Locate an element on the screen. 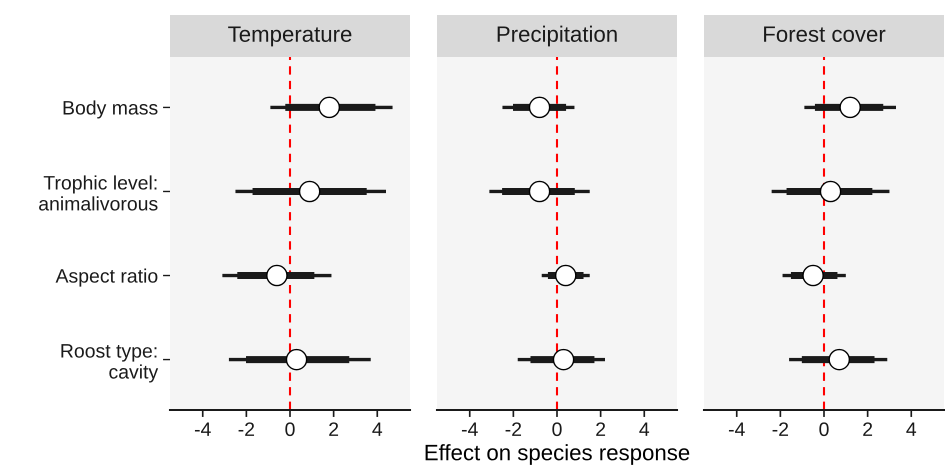 This screenshot has width=945, height=470. y-tick-label: Body mass is located at coordinates (111, 109).